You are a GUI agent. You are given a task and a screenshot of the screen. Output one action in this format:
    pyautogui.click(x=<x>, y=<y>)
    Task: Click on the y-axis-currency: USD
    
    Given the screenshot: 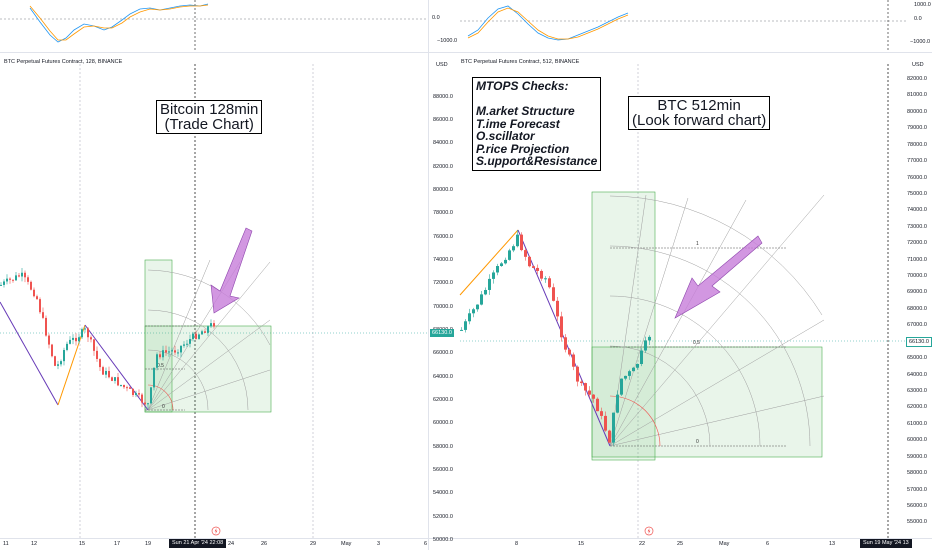 What is the action you would take?
    pyautogui.click(x=442, y=65)
    